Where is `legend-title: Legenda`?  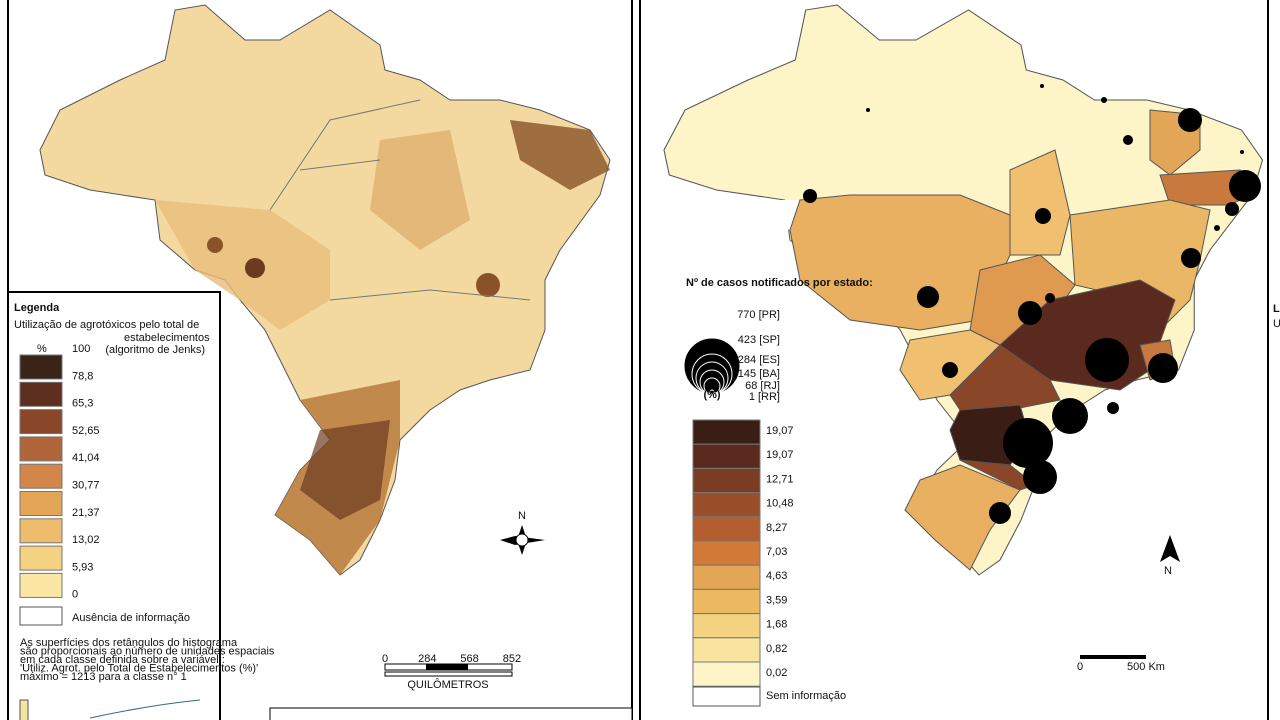 legend-title: Legenda is located at coordinates (37, 308).